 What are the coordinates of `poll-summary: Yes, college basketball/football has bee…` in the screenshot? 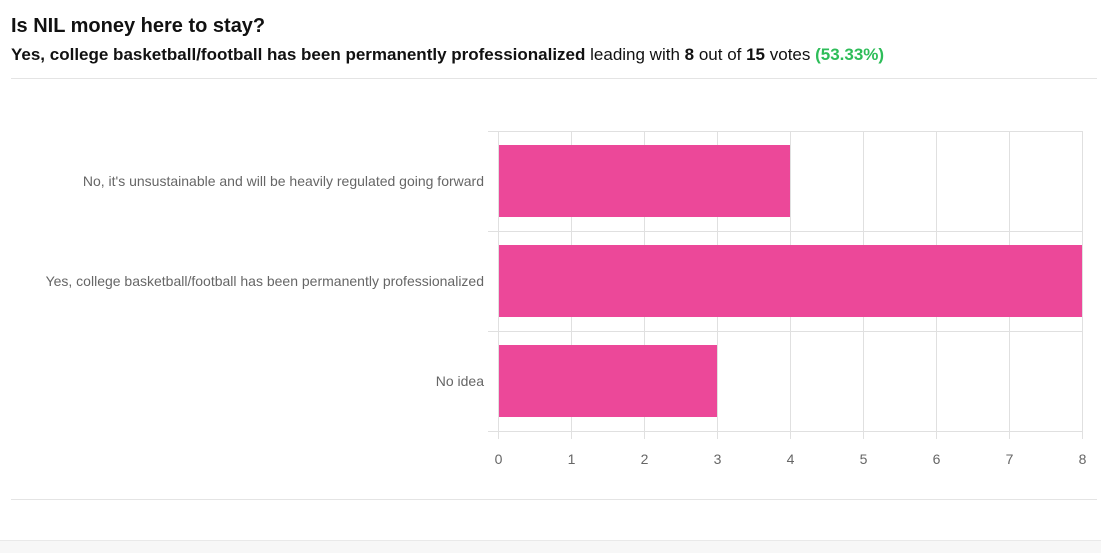 It's located at (550, 55).